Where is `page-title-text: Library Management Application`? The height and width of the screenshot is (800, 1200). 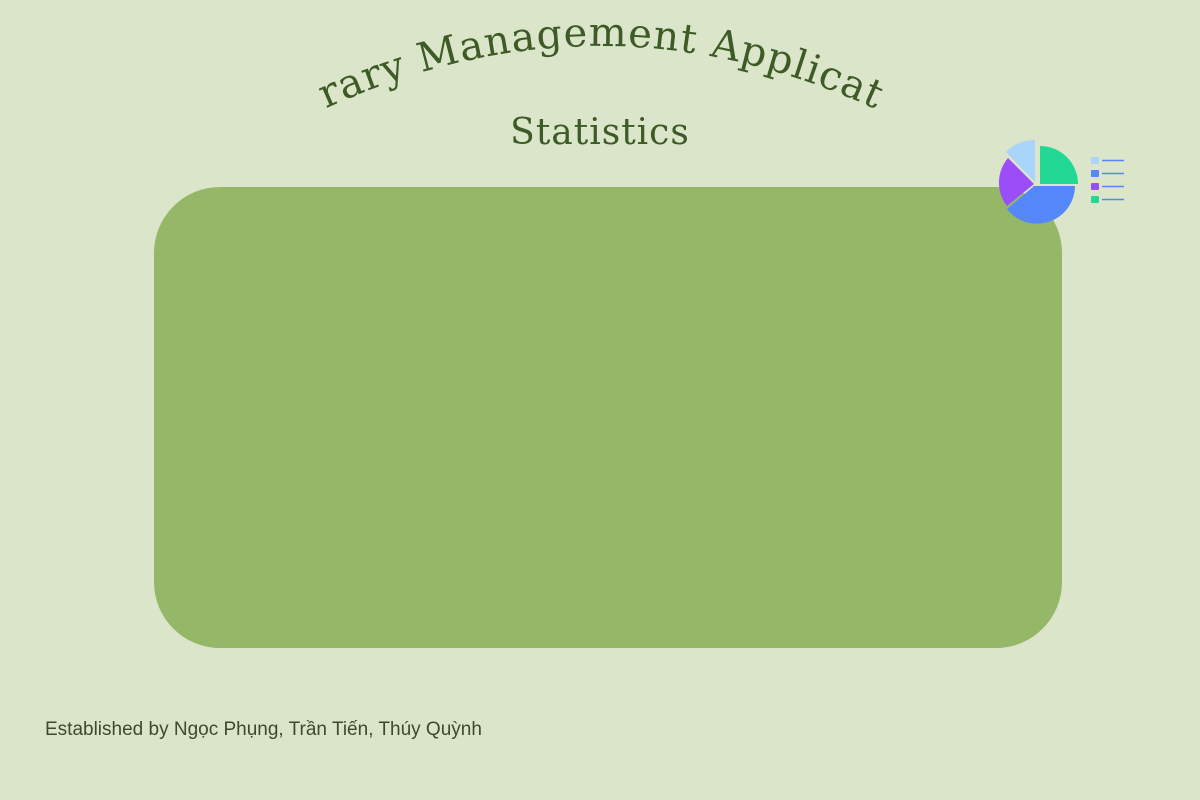
page-title-text: Library Management Application is located at coordinates (445, 59).